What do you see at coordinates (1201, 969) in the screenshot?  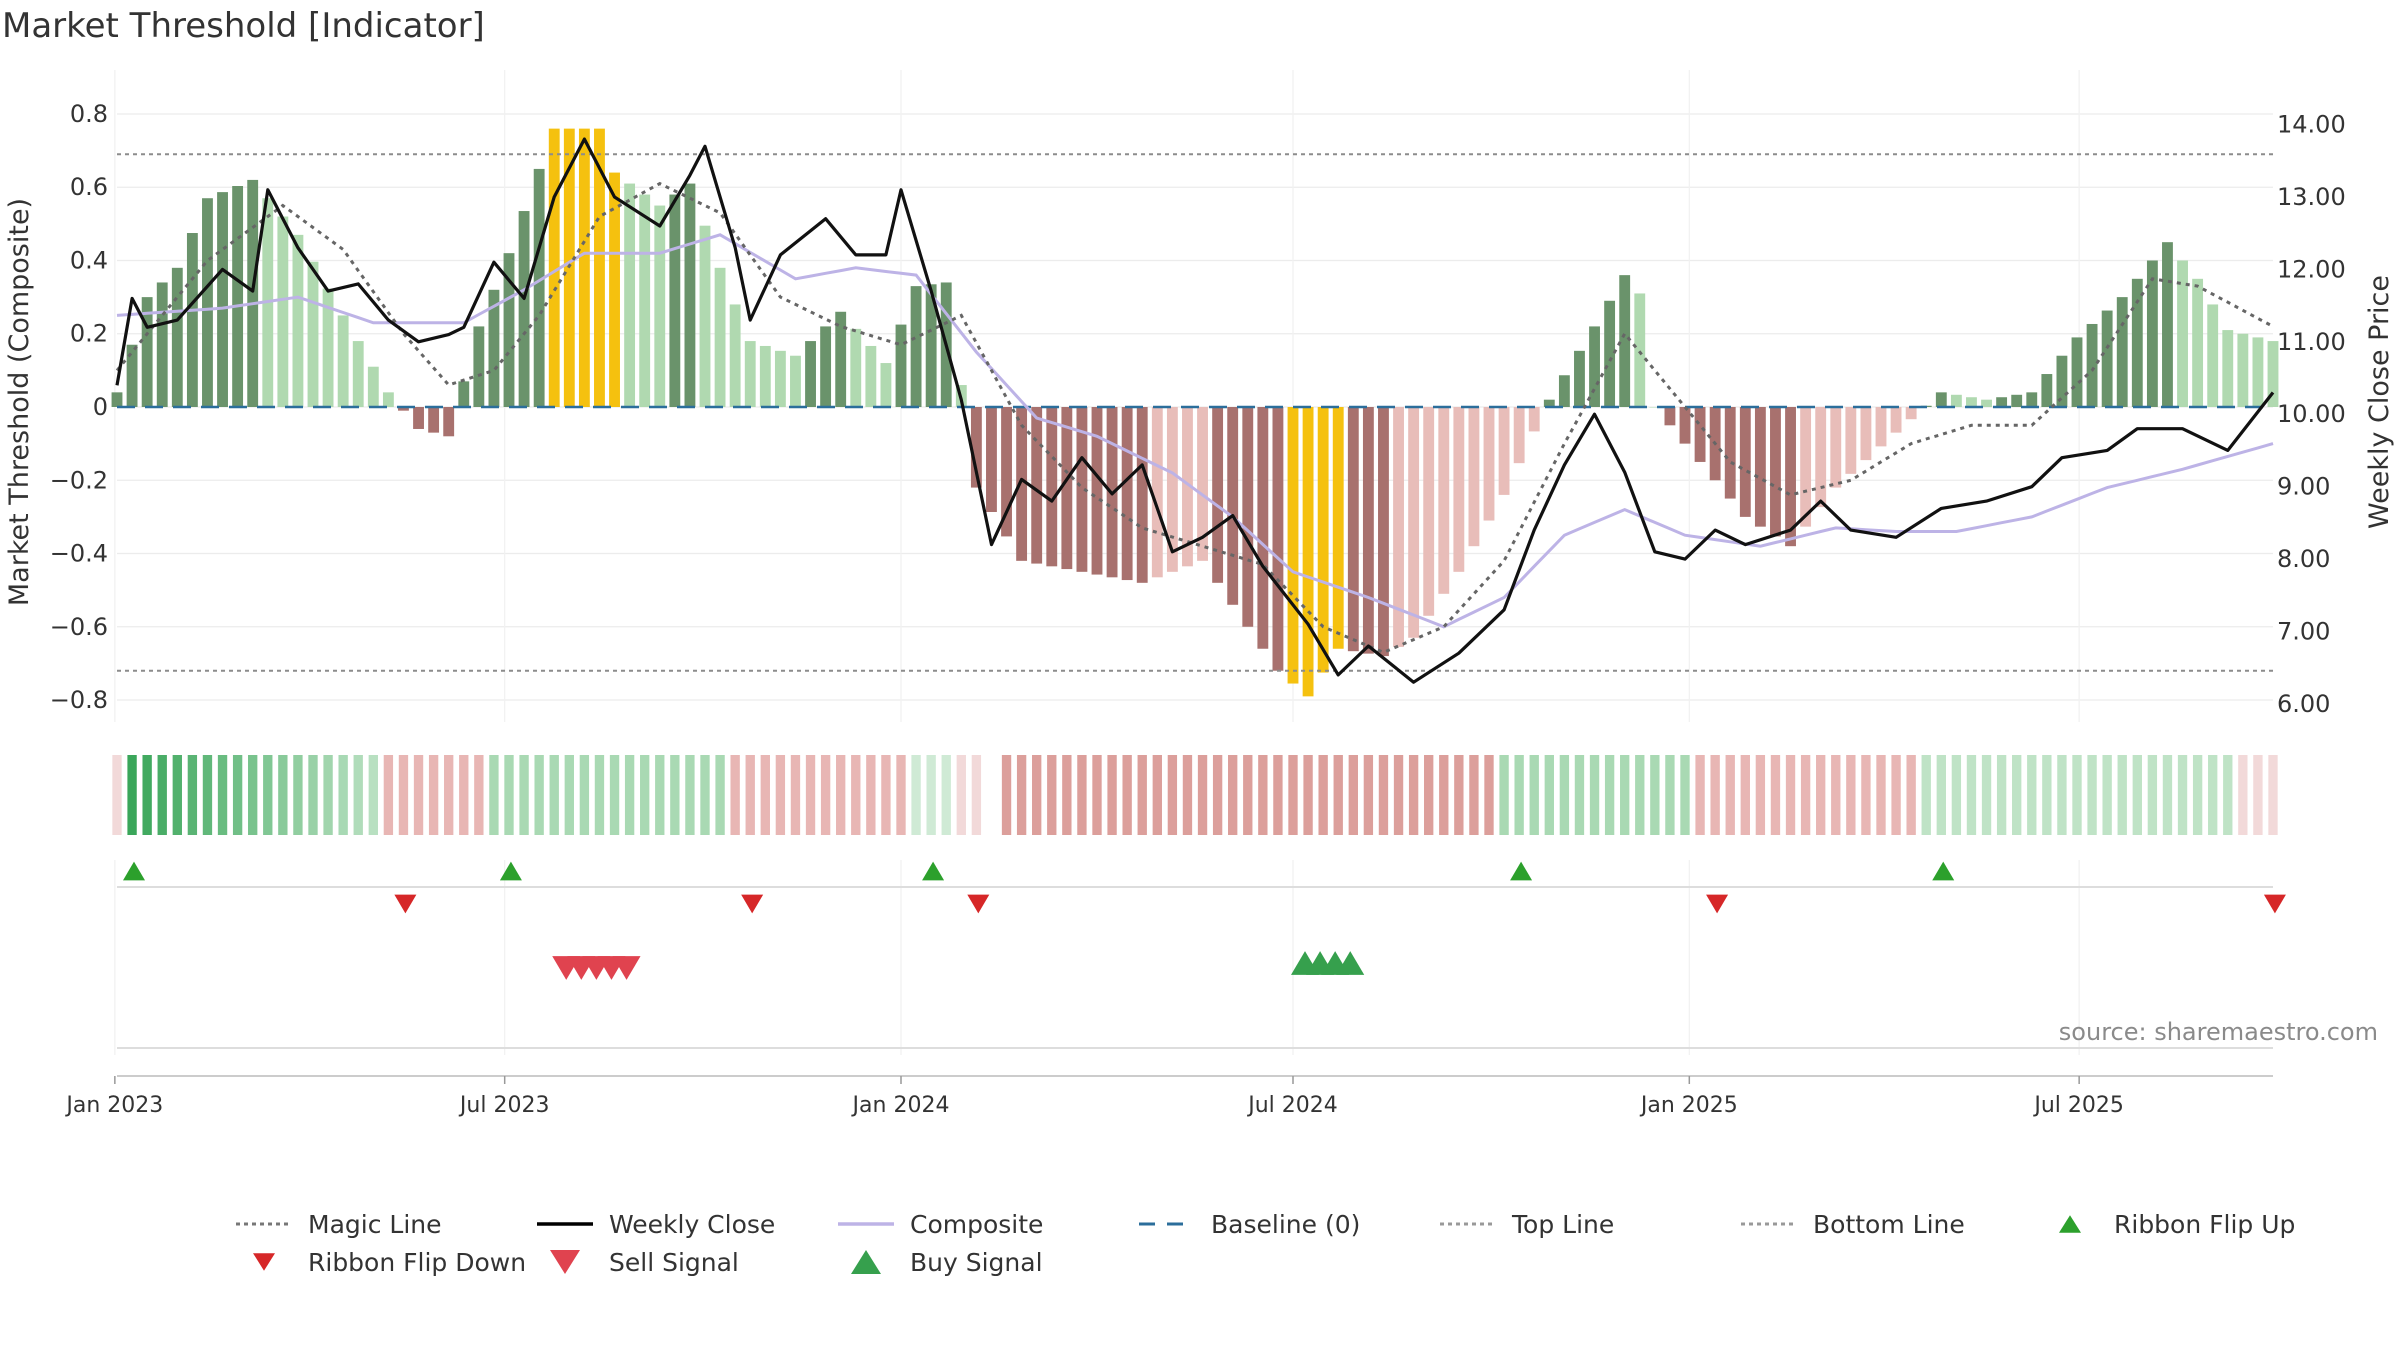 I see `marker-panels` at bounding box center [1201, 969].